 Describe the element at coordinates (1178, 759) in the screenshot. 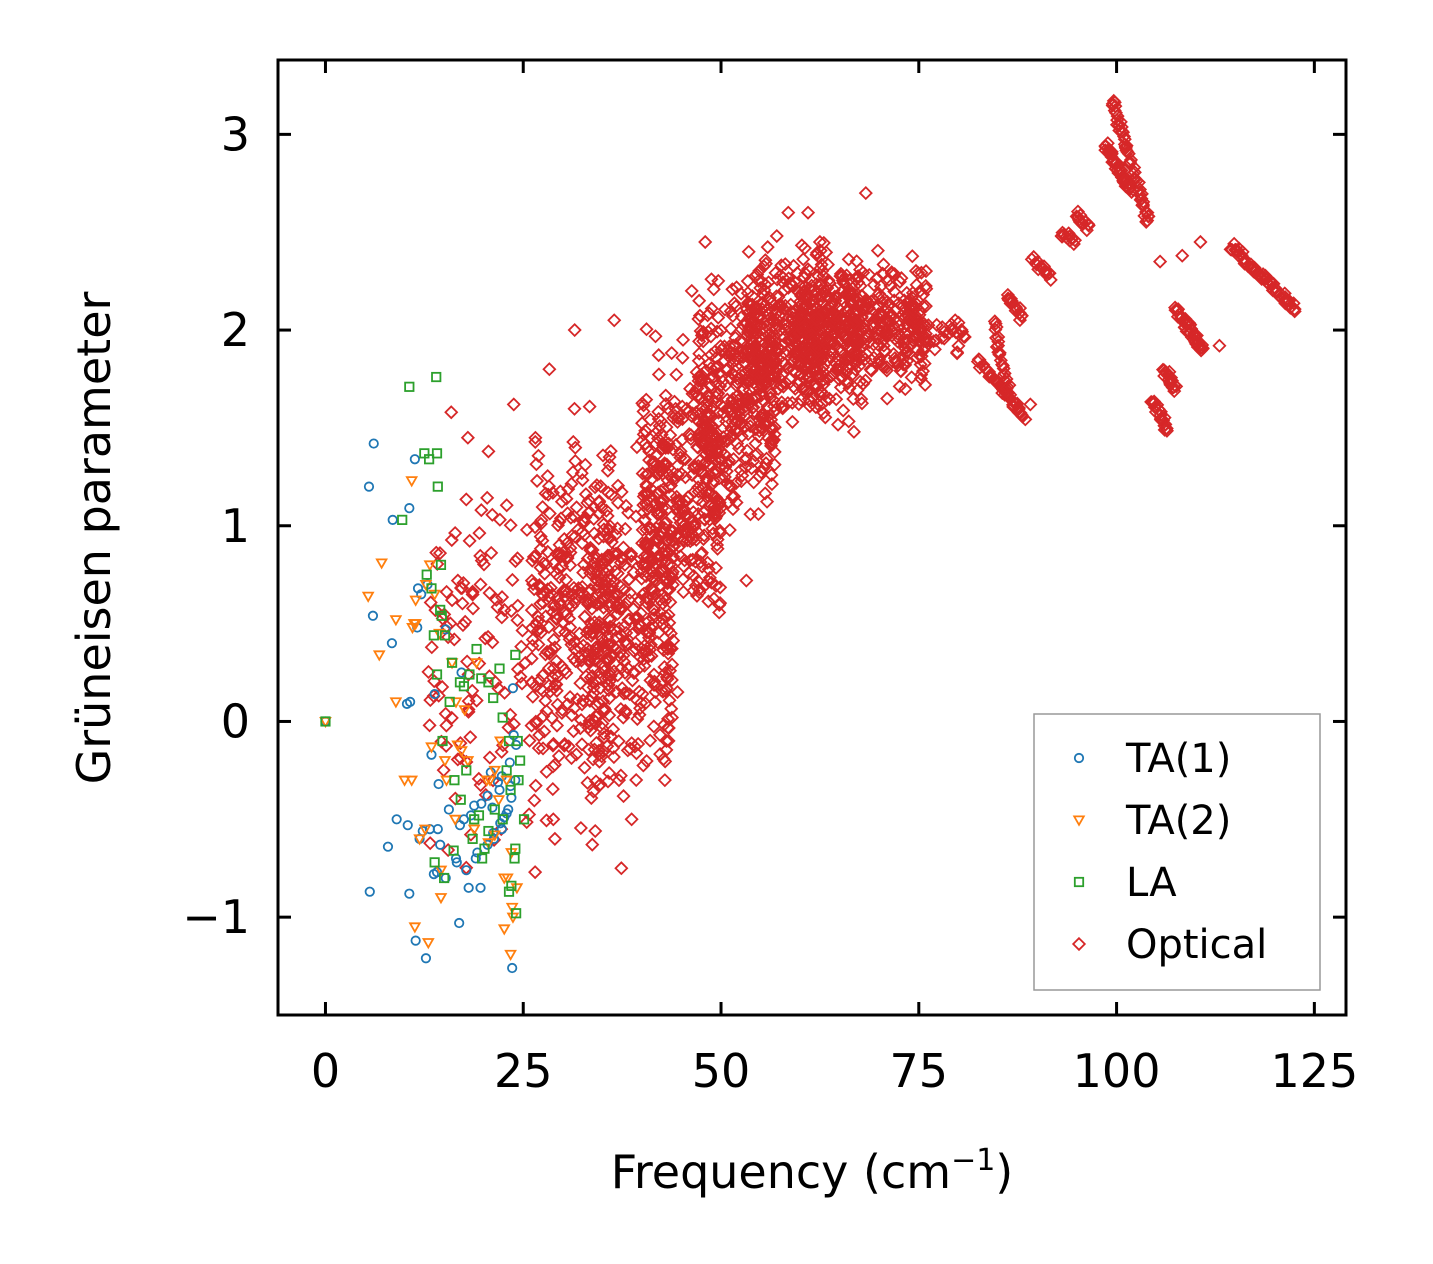

I see `legend-label-ta-1: TA(1)` at that location.